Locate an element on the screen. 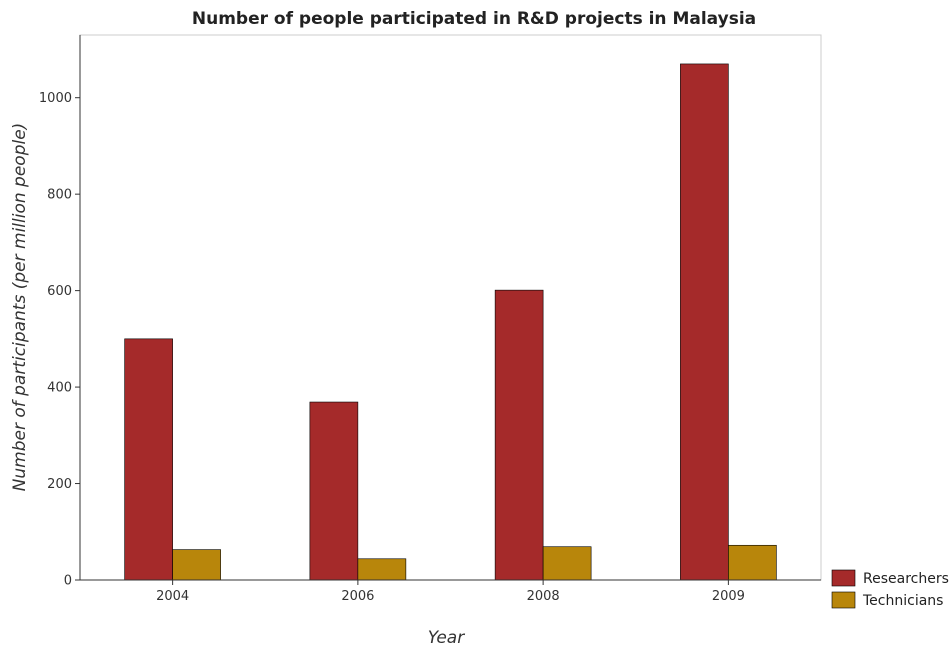  bar-researchers-2006 is located at coordinates (334, 491).